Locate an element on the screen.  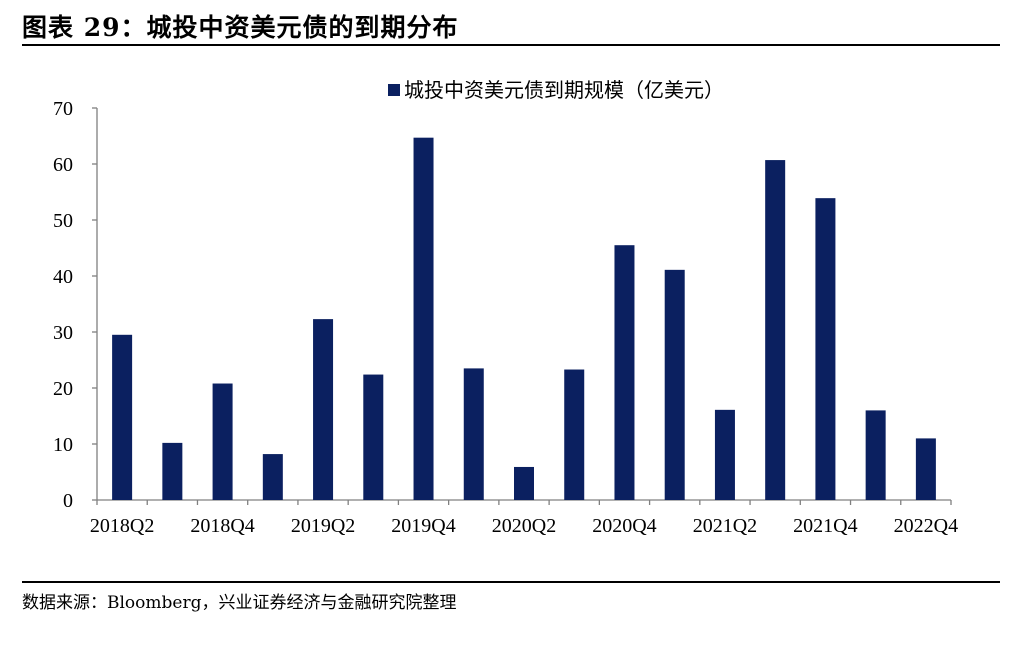
y-axis: 0 10 20 30 40 50 60 70 is located at coordinates (75, 305).